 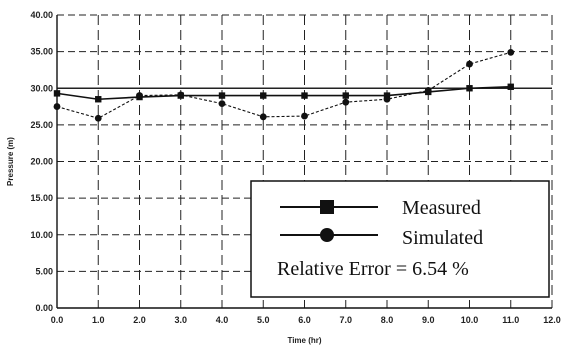 What do you see at coordinates (327, 207) in the screenshot?
I see `legend-marker-measured` at bounding box center [327, 207].